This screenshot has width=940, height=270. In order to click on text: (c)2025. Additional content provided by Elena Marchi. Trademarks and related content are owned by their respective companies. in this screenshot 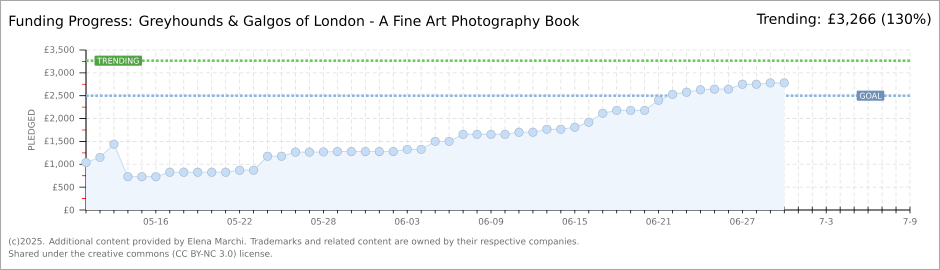, I will do `click(293, 242)`.